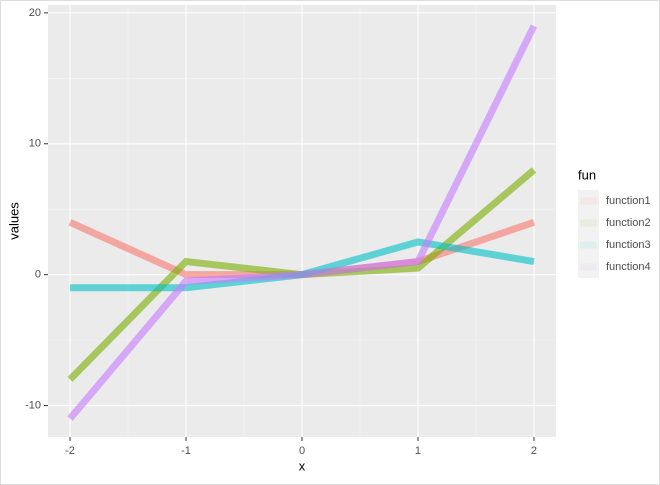 This screenshot has height=485, width=660. What do you see at coordinates (35, 13) in the screenshot?
I see `y-tick-label: 20` at bounding box center [35, 13].